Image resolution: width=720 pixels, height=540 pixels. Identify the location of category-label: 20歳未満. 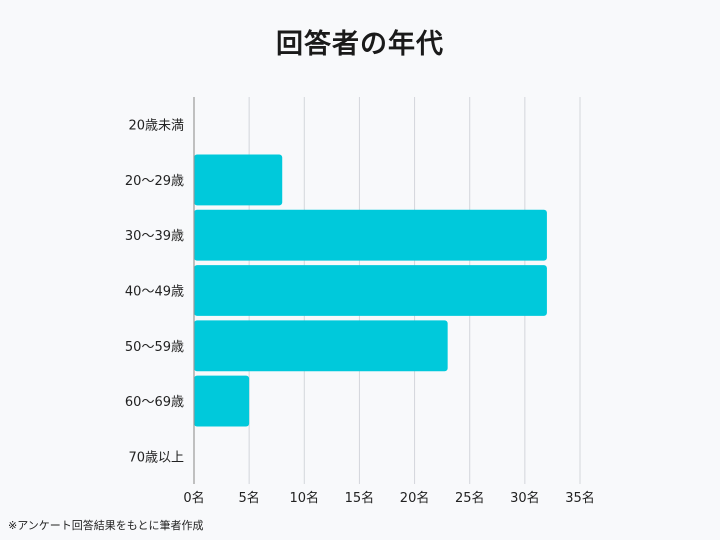
(156, 126).